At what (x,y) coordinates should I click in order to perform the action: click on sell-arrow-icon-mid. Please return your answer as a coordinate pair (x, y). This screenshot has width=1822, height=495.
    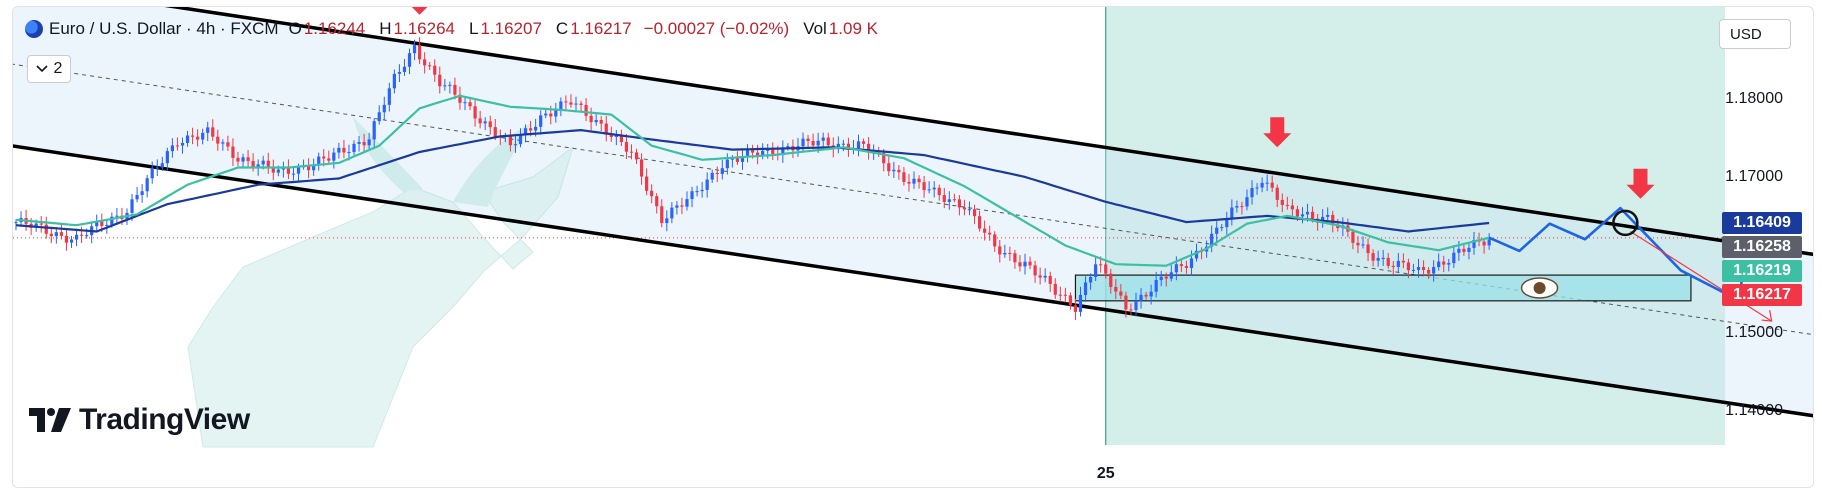
    Looking at the image, I should click on (1277, 132).